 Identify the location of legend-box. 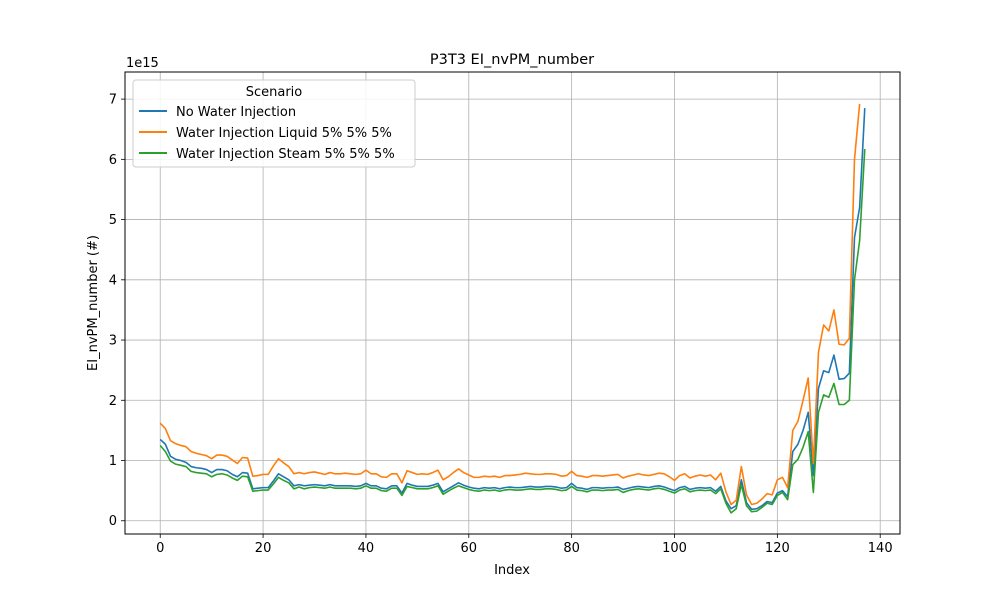
(274, 123).